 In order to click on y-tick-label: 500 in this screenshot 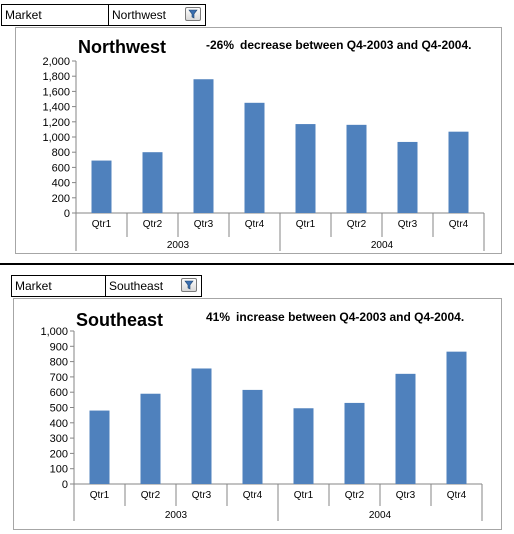, I will do `click(59, 409)`.